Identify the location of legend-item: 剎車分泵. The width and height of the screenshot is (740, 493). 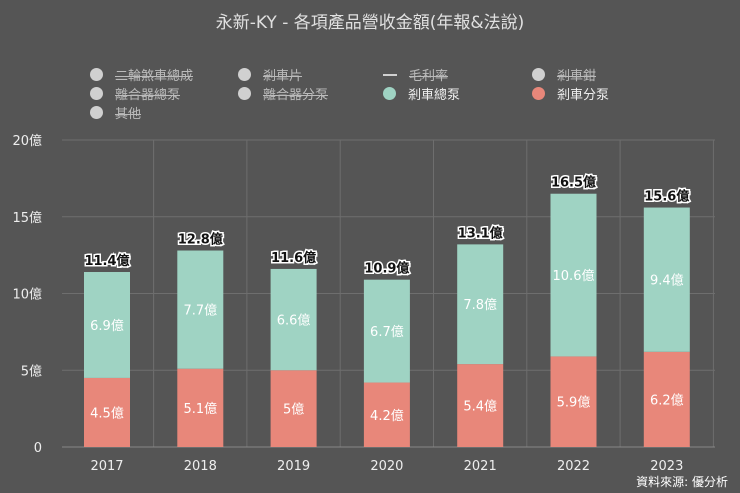
(570, 93).